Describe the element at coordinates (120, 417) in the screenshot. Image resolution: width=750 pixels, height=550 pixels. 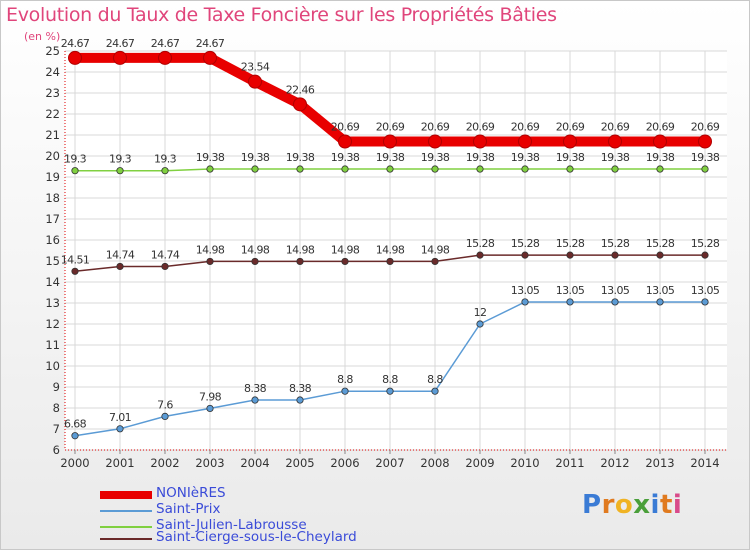
I see `data-label: 7.01` at that location.